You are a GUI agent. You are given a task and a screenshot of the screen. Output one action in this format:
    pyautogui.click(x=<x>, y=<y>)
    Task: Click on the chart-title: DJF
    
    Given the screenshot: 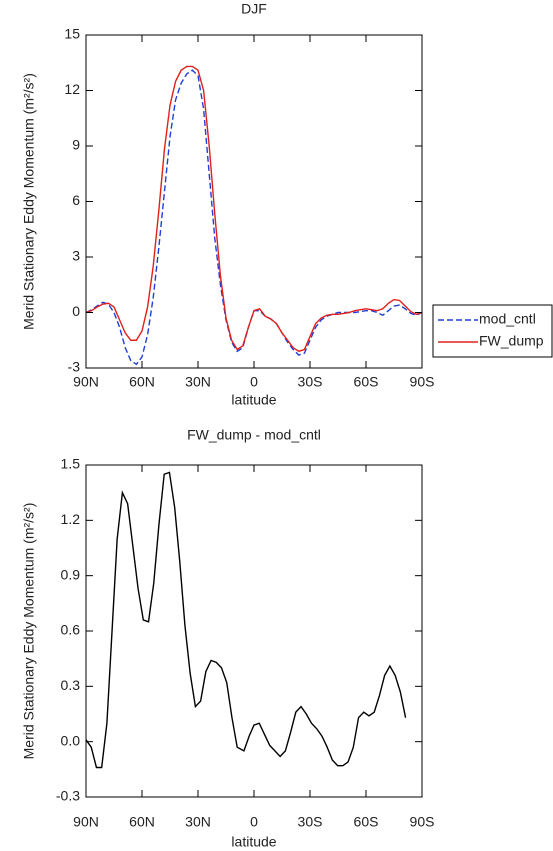 What is the action you would take?
    pyautogui.click(x=254, y=9)
    